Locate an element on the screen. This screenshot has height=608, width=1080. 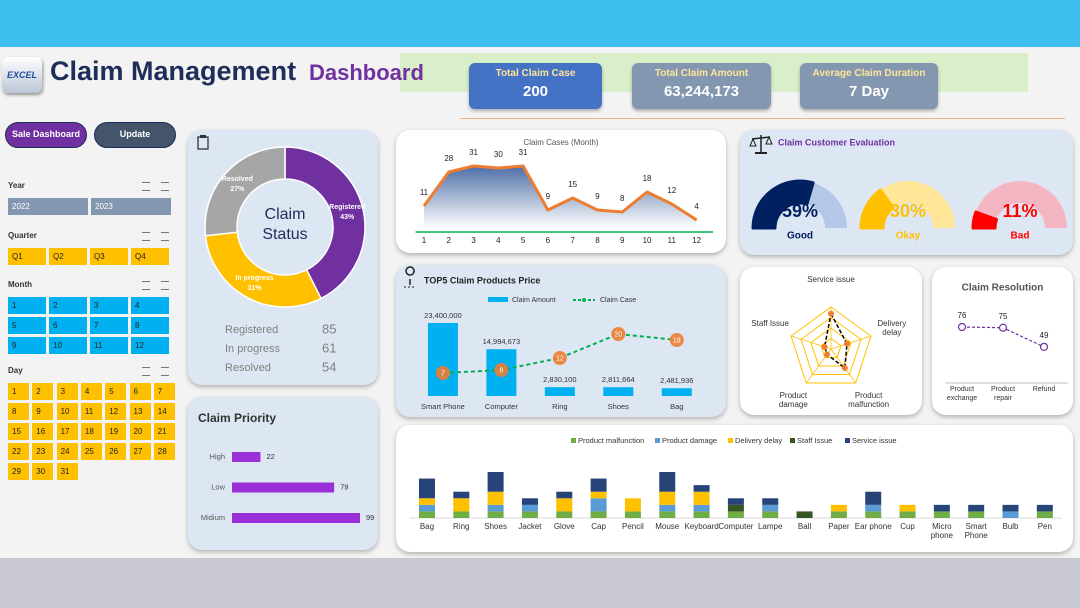
gauge-value is located at coordinates (783, 204).